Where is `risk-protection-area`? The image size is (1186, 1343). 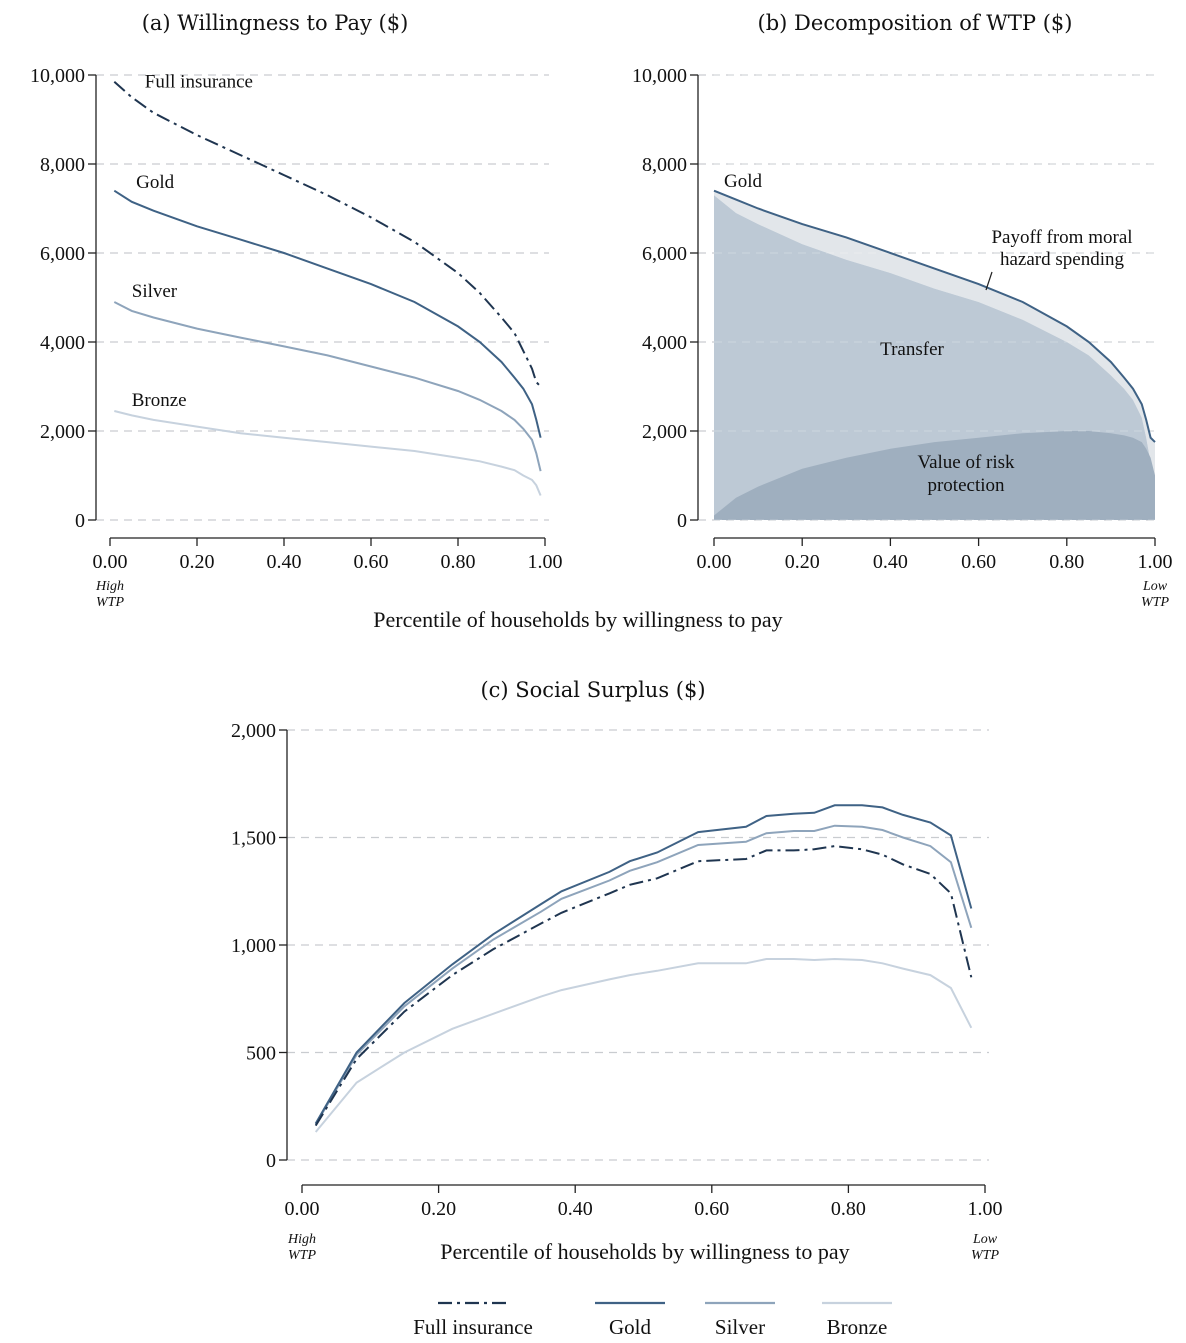
risk-protection-area is located at coordinates (934, 475).